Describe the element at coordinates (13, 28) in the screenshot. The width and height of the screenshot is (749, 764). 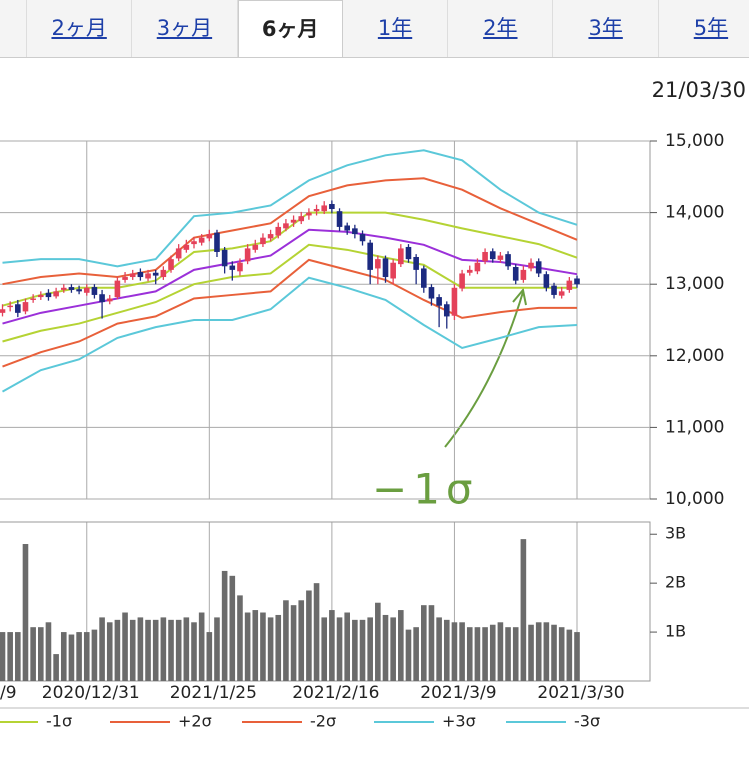
I see `period-tab: 月` at that location.